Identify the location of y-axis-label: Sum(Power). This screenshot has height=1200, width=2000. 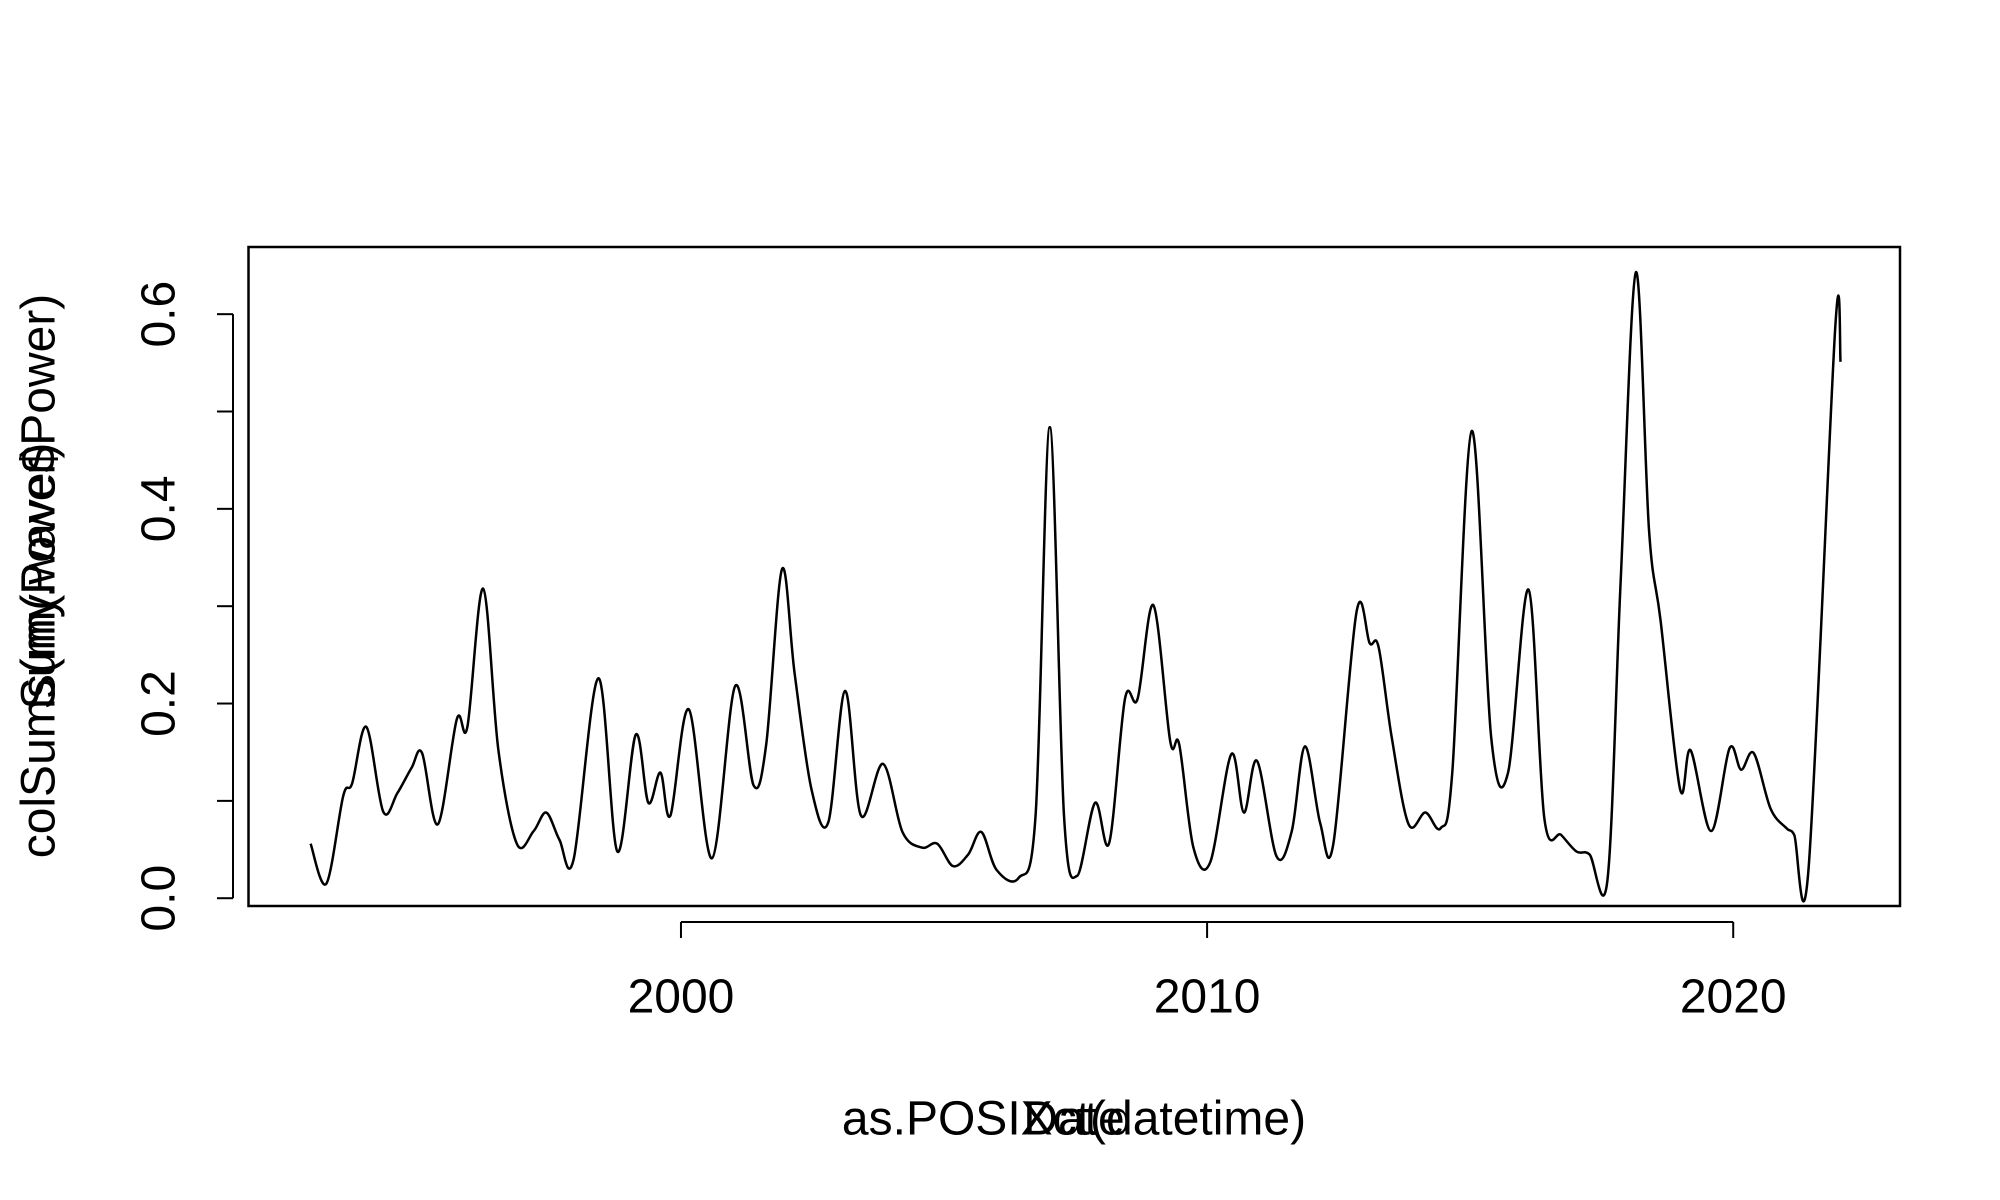
(39, 576).